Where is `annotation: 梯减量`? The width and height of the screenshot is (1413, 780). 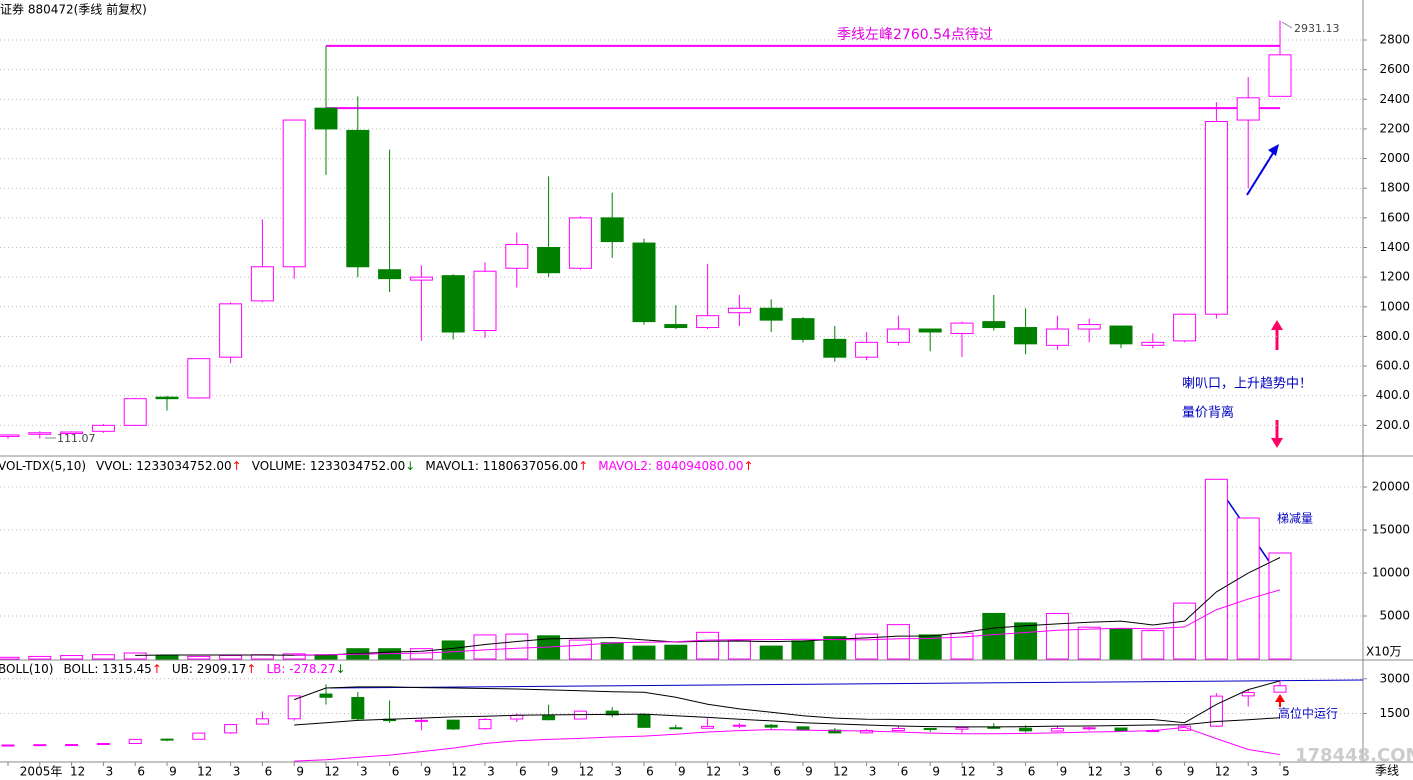
annotation: 梯减量 is located at coordinates (1295, 519).